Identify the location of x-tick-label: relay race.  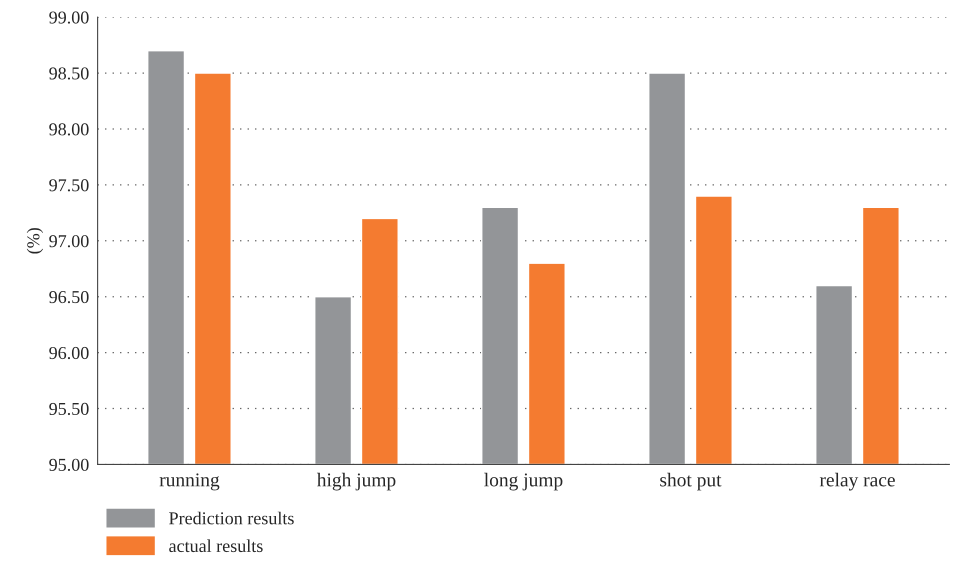
(857, 481).